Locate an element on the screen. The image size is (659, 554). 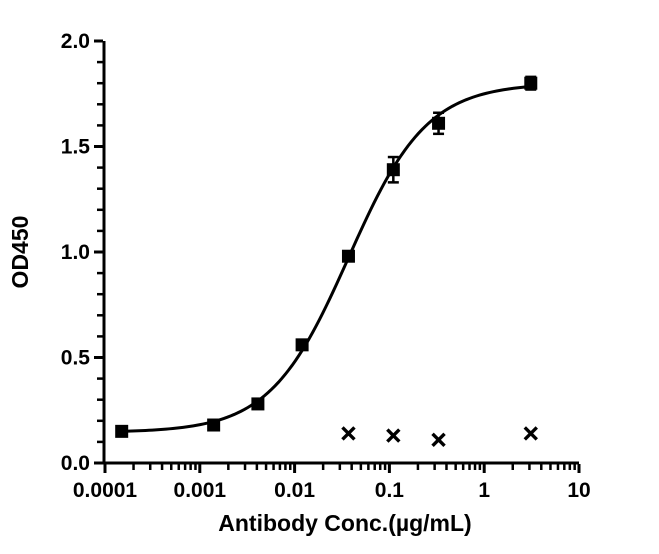
x-tick-label: 0.01 is located at coordinates (294, 490).